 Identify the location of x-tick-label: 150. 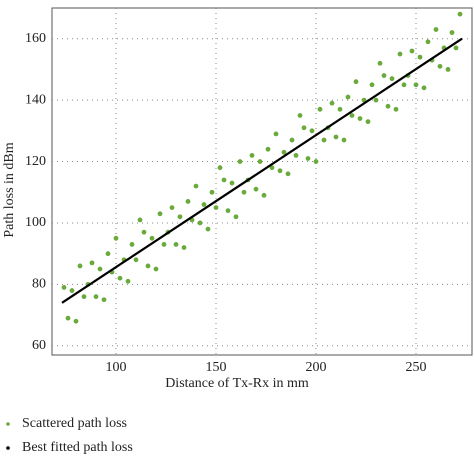
(216, 367).